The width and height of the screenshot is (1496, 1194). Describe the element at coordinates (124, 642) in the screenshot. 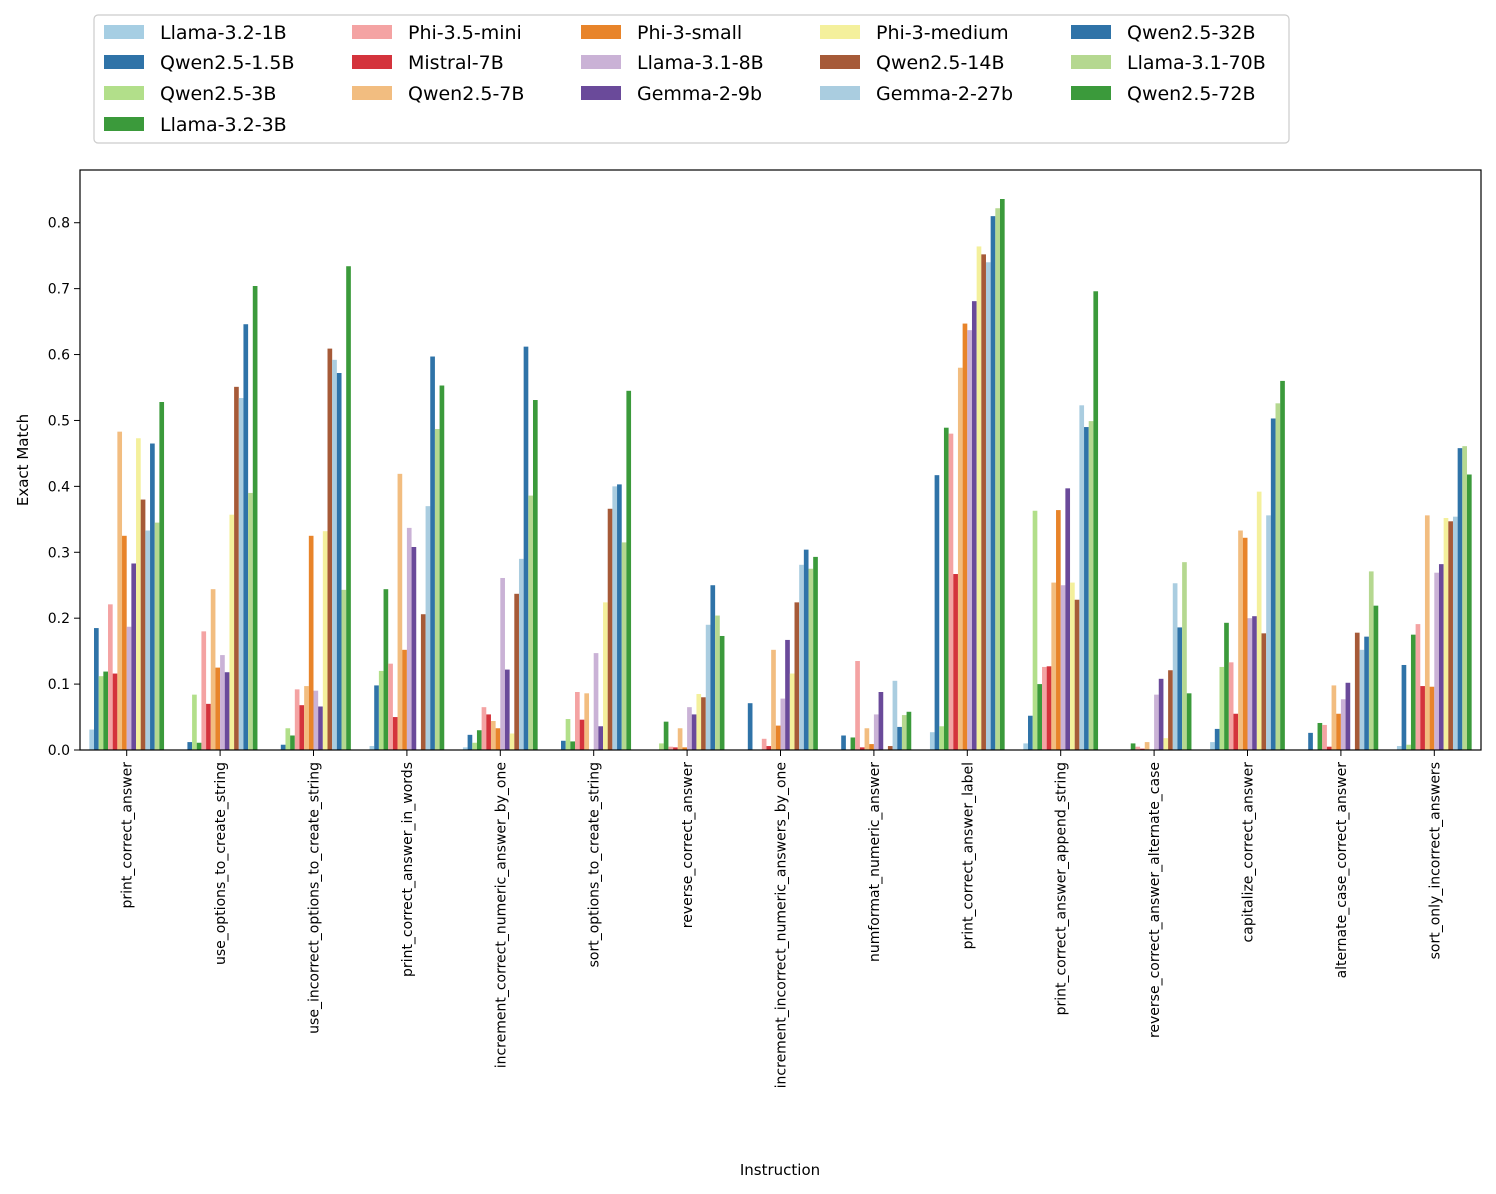

I see `bar-Phi-3-small-print_correct_answer` at that location.